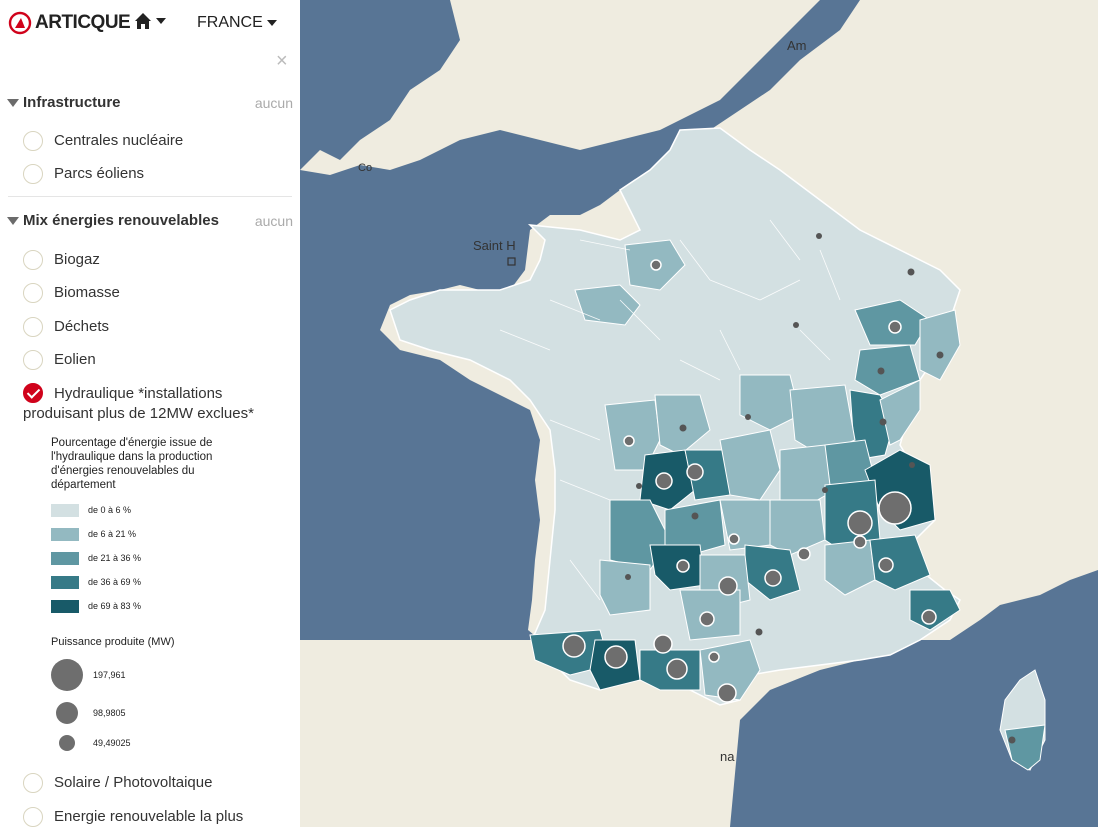  Describe the element at coordinates (150, 196) in the screenshot. I see `divider` at that location.